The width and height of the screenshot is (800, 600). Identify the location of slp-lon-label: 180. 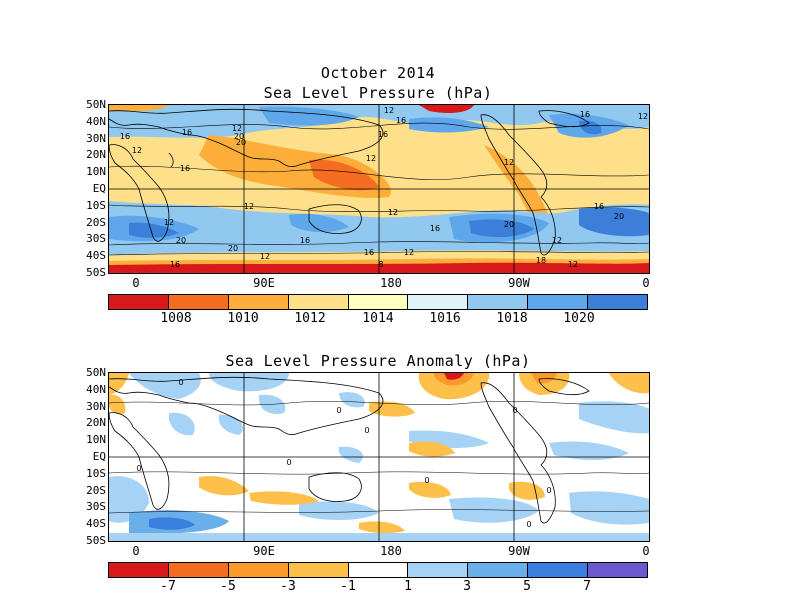
(391, 283).